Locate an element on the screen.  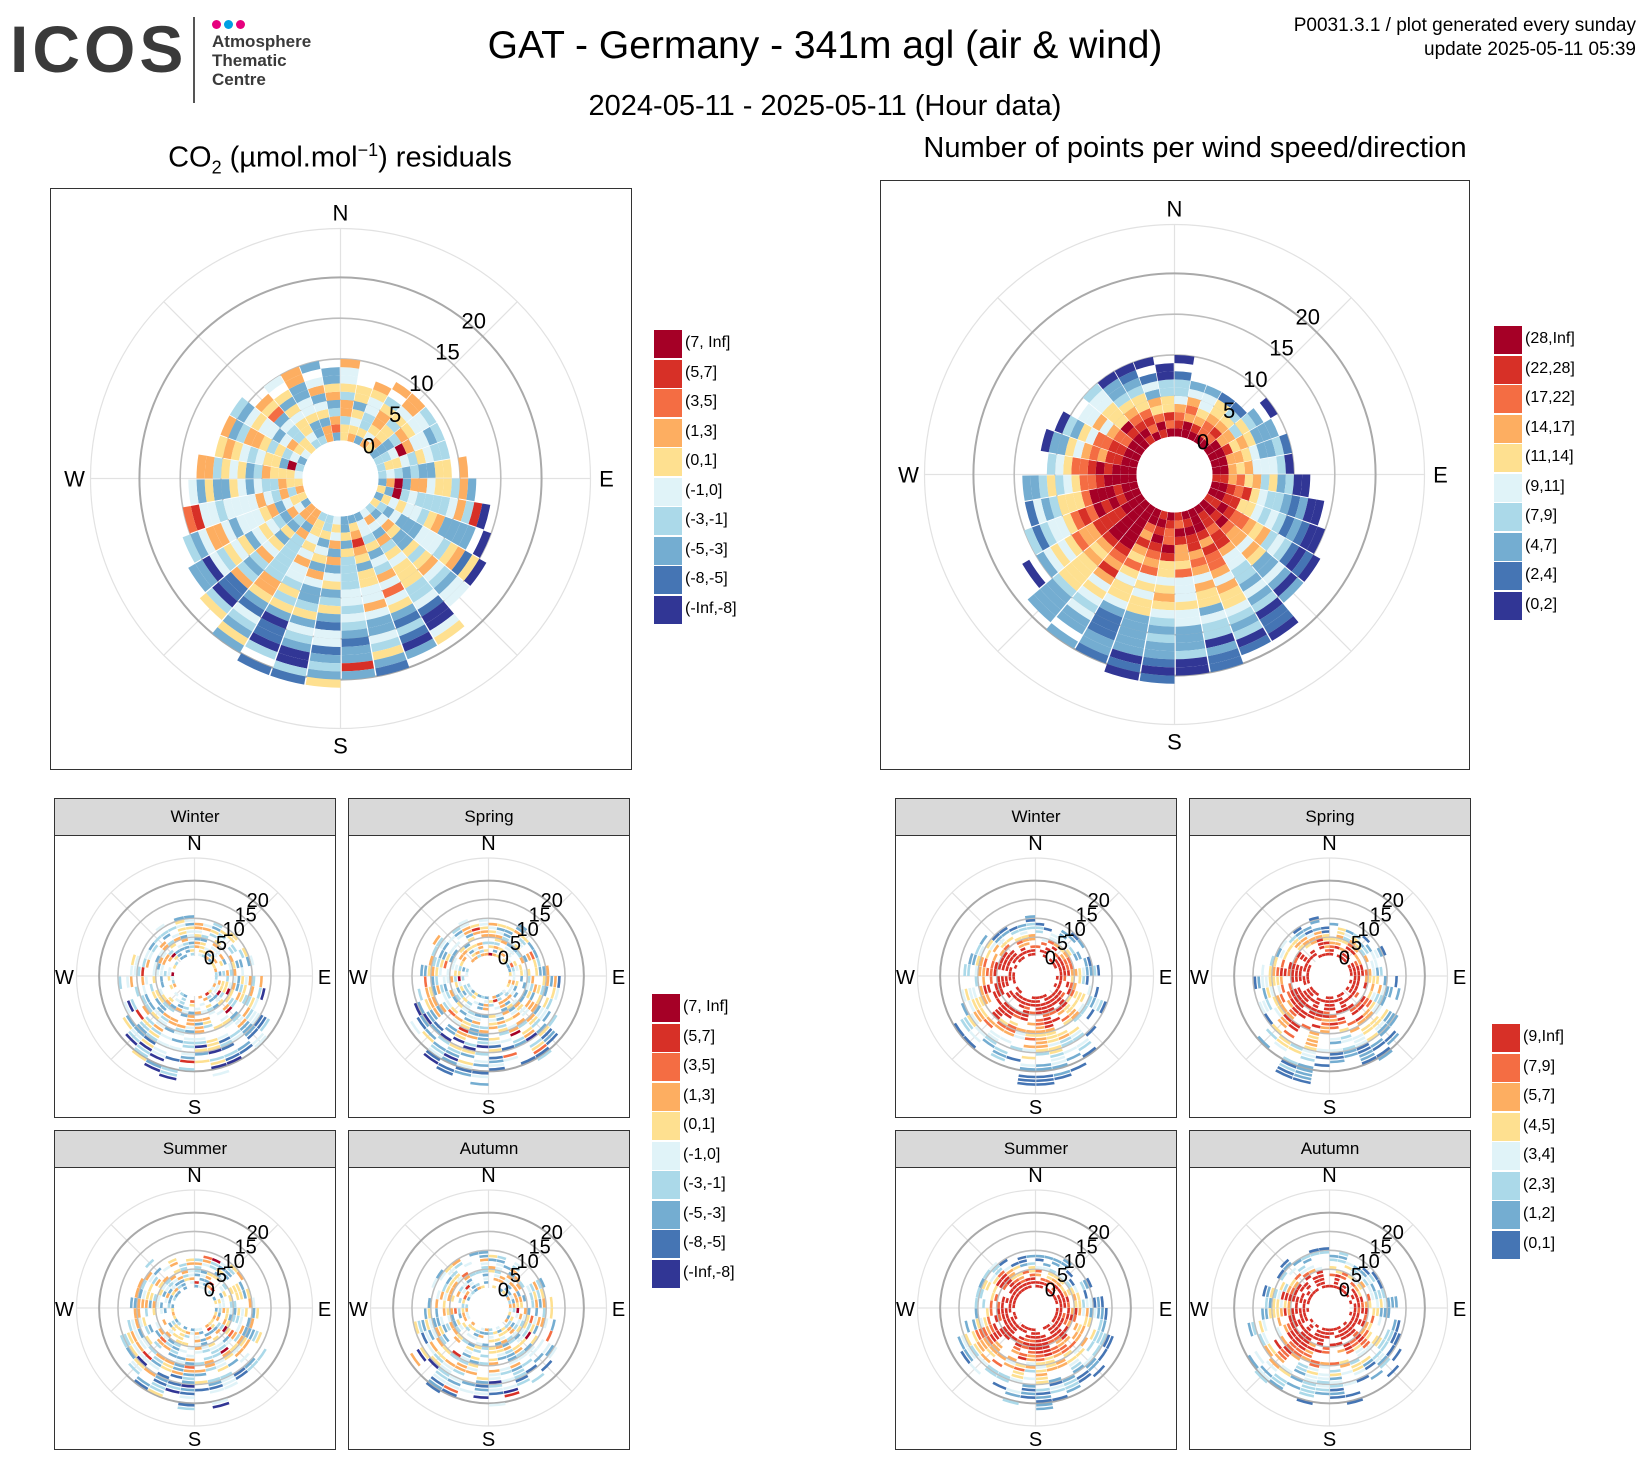
logo-subtitle: Atmosphere Thematic Centre is located at coordinates (261, 60).